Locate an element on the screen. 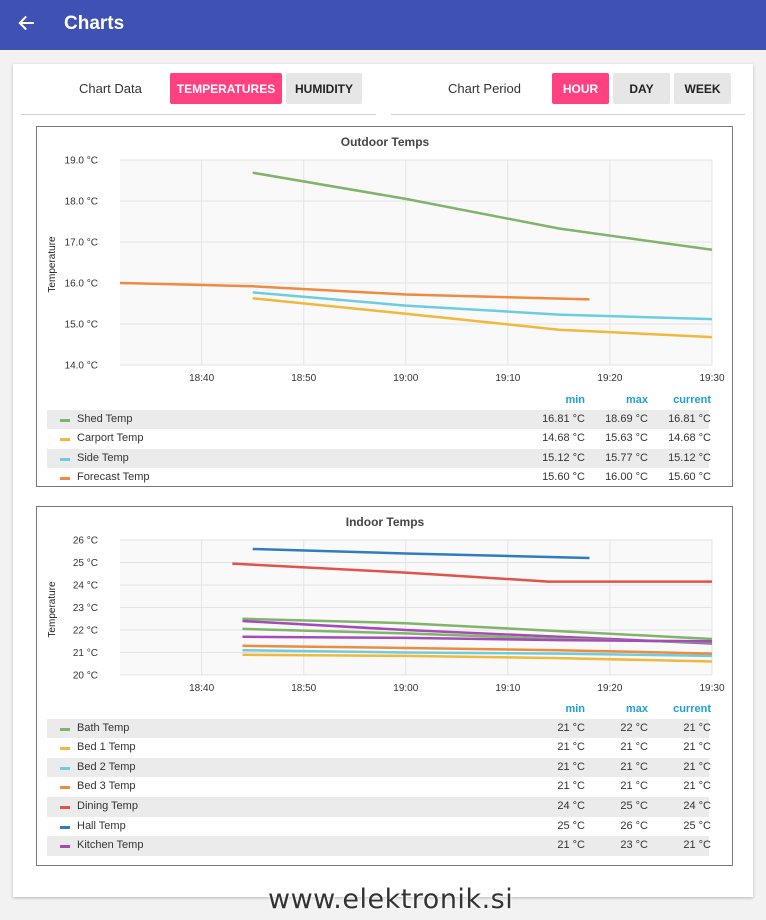  indoor-temps-y-axis-label: Temperature is located at coordinates (52, 609).